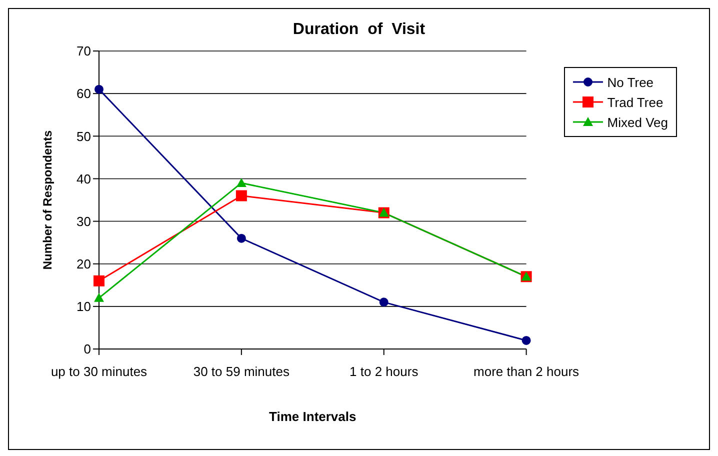 The width and height of the screenshot is (718, 456). What do you see at coordinates (83, 264) in the screenshot?
I see `y-tick-label: 20` at bounding box center [83, 264].